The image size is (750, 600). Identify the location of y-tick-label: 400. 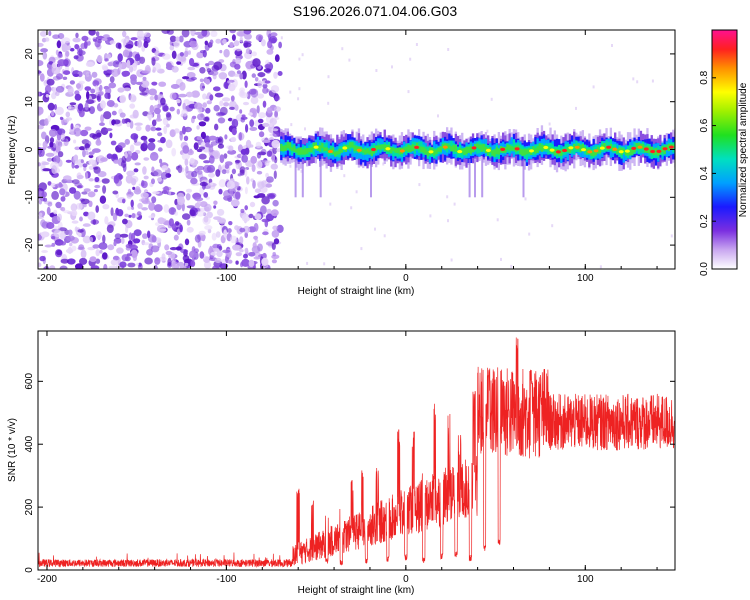
(29, 443).